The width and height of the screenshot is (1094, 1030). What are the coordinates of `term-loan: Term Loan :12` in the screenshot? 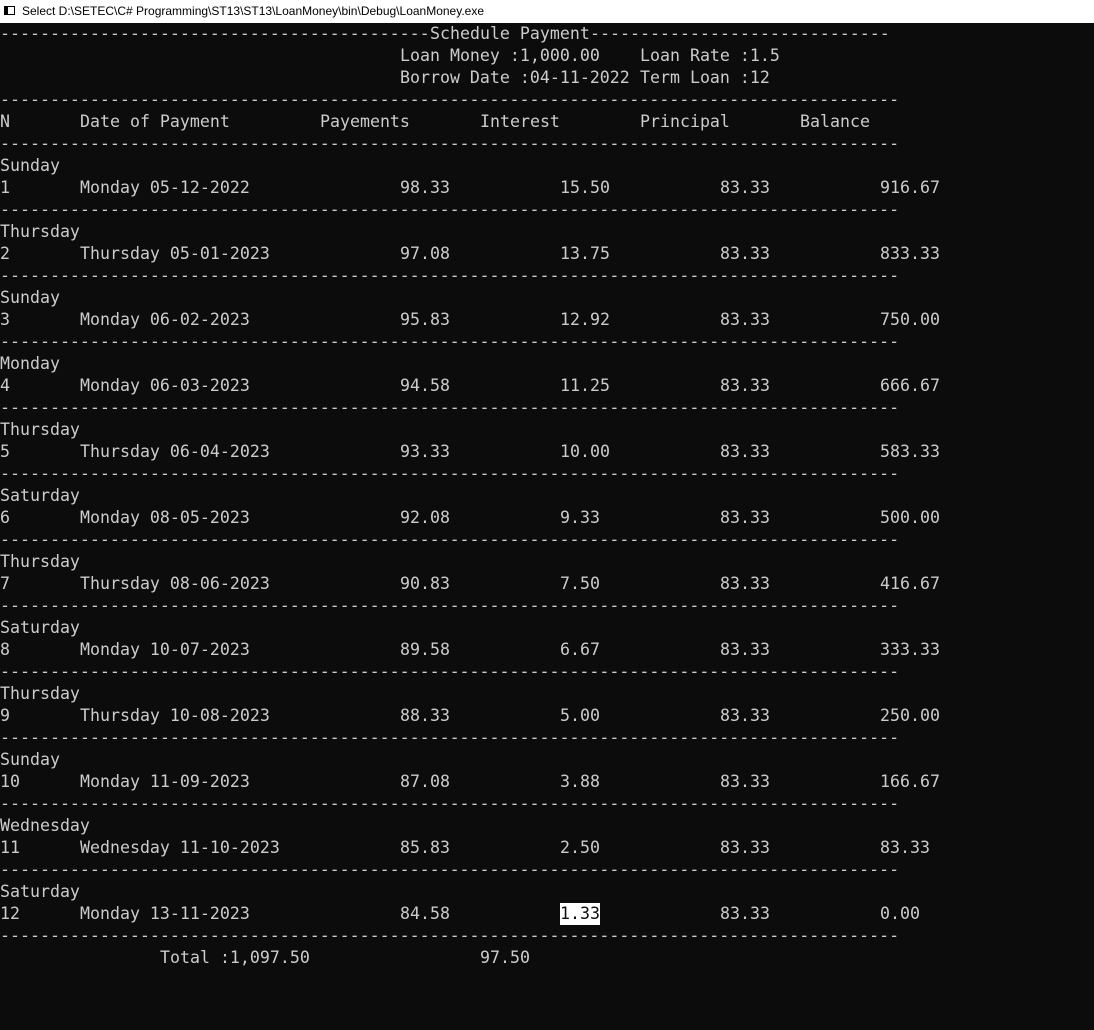 It's located at (705, 77).